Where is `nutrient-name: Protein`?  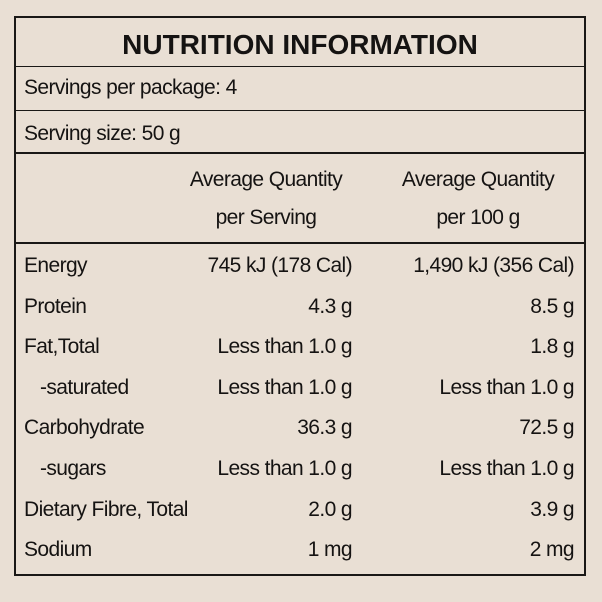
nutrient-name: Protein is located at coordinates (55, 306).